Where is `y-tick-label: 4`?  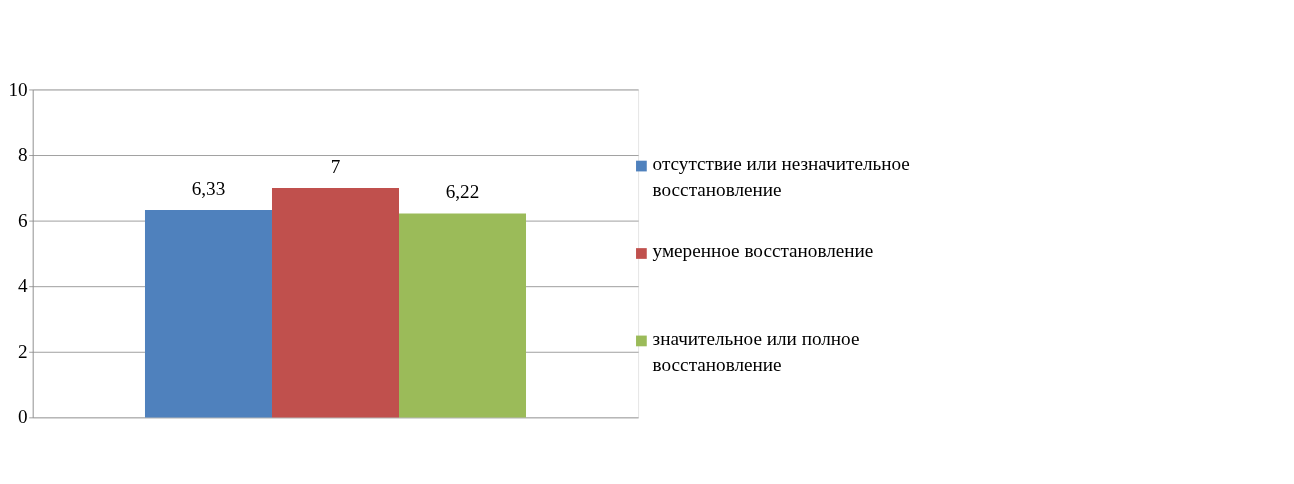 y-tick-label: 4 is located at coordinates (23, 286).